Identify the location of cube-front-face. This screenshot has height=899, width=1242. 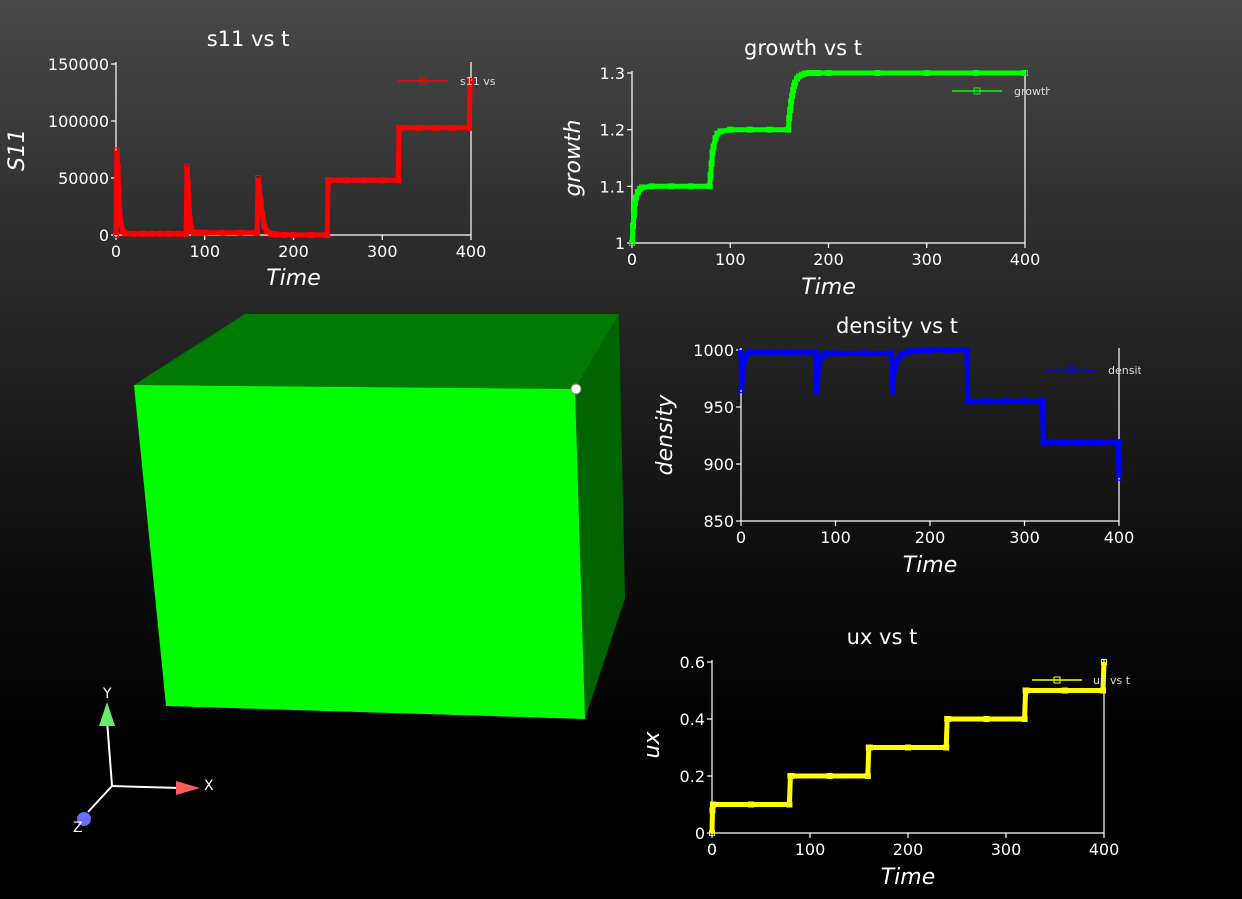
(359, 552).